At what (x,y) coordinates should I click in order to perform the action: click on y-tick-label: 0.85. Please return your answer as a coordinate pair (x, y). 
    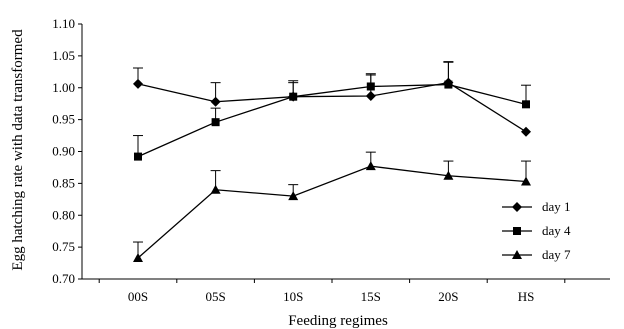
    Looking at the image, I should click on (63, 182).